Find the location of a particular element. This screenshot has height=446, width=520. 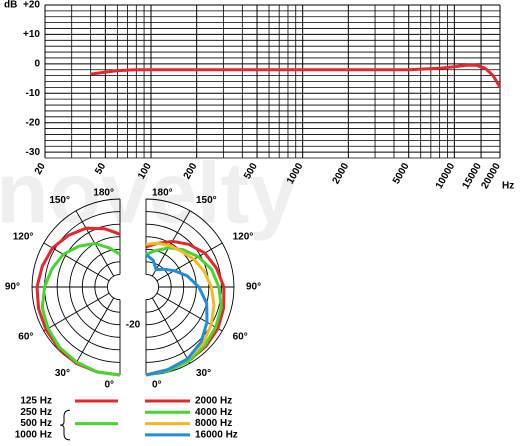

x-tick-label: 5000 is located at coordinates (401, 173).